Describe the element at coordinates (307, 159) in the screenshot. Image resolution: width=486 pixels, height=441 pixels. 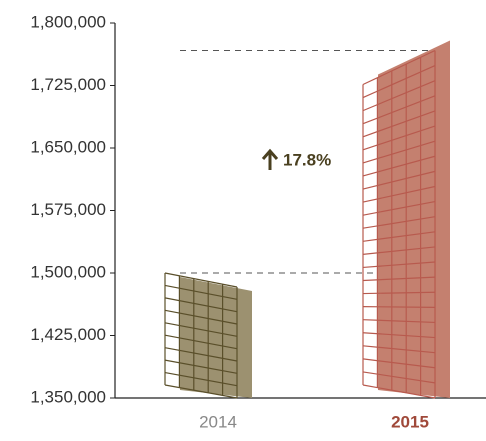
I see `annotation: 17.8%` at that location.